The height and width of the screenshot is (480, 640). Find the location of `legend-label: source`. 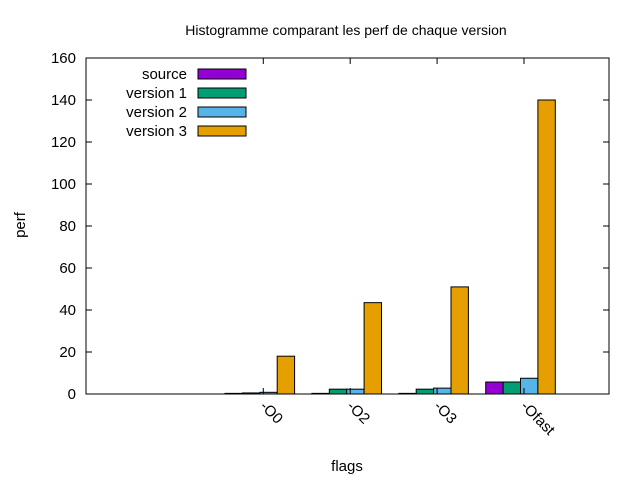

legend-label: source is located at coordinates (164, 74).